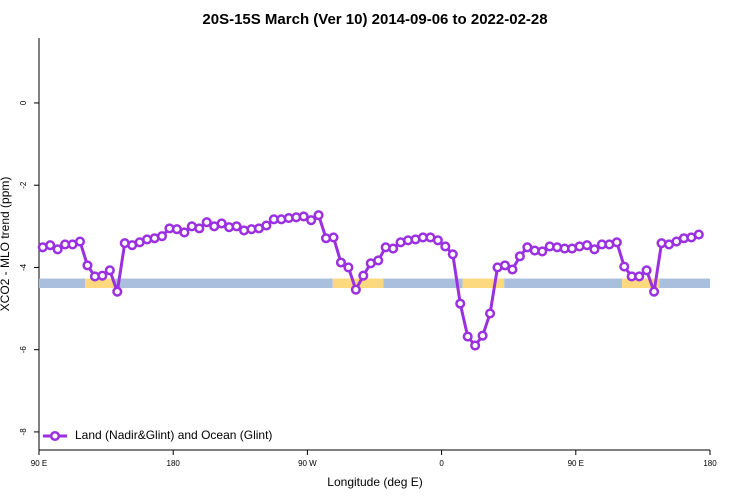 The height and width of the screenshot is (500, 750). Describe the element at coordinates (173, 435) in the screenshot. I see `legend-label: Land (Nadir&Glint) and Ocean (Glint)` at that location.